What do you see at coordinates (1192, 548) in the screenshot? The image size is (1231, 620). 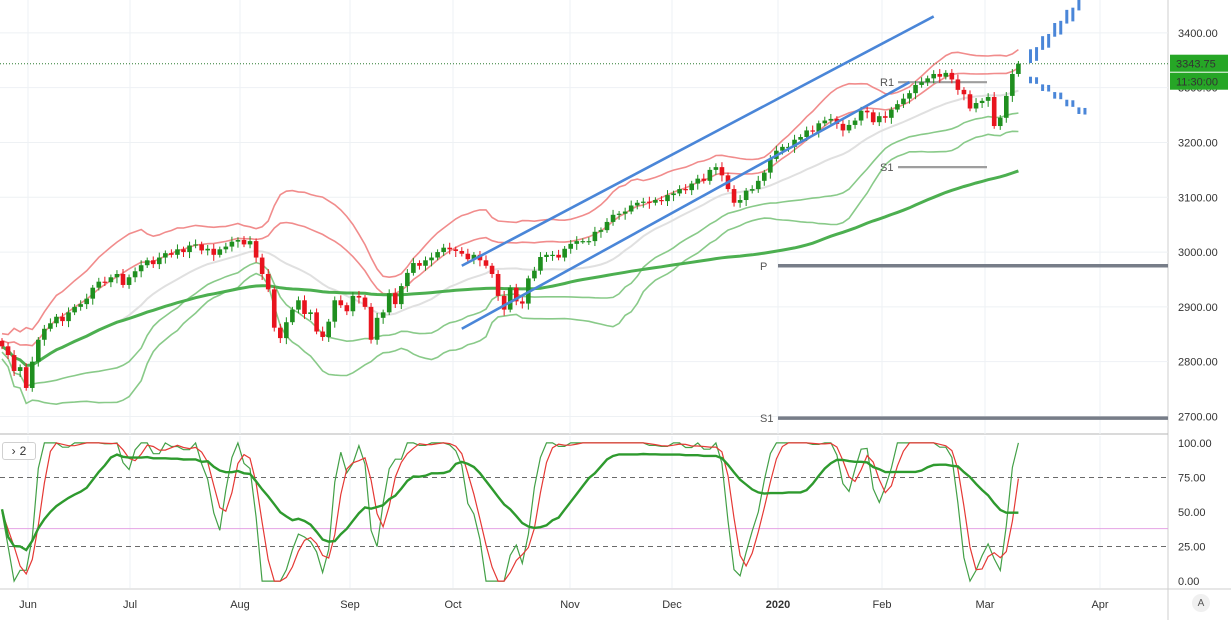 I see `osc-tick-label: 25.00` at bounding box center [1192, 548].